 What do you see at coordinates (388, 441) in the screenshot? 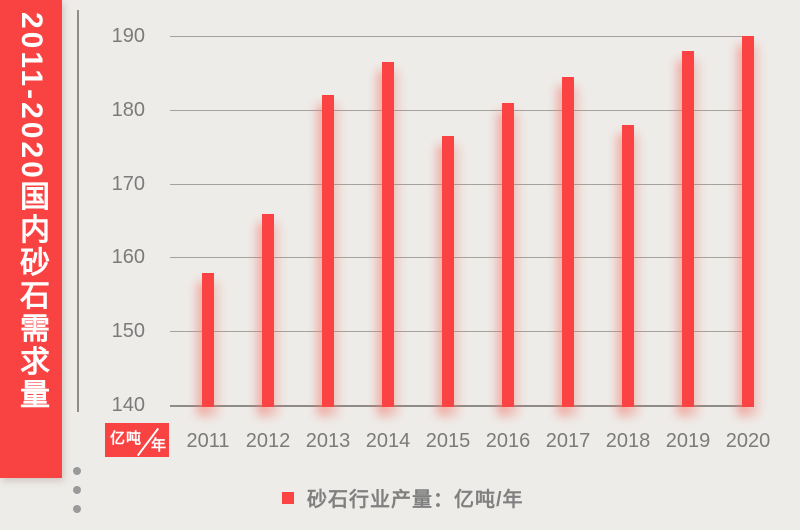
I see `x-axis-label-2014: 2014` at bounding box center [388, 441].